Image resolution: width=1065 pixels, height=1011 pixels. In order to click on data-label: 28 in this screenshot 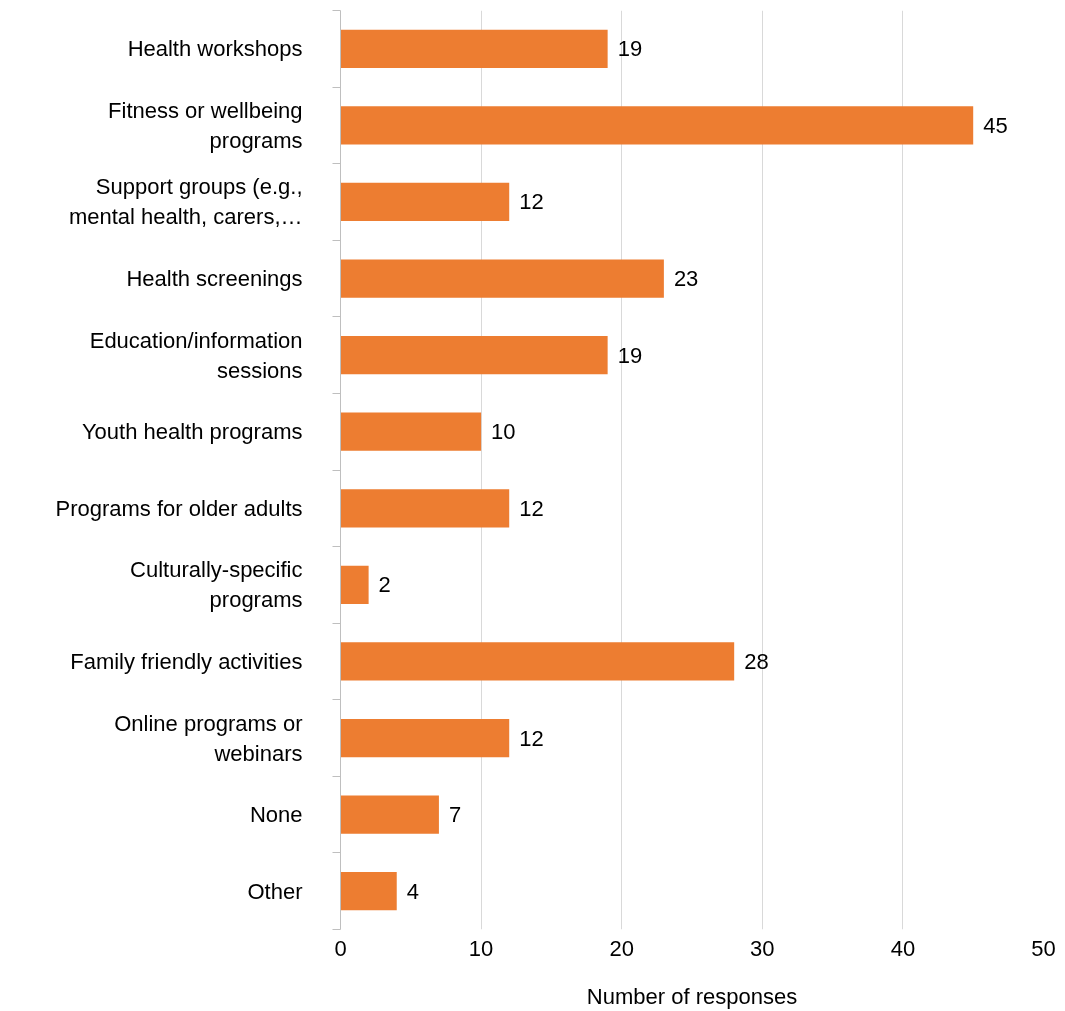, I will do `click(756, 661)`.